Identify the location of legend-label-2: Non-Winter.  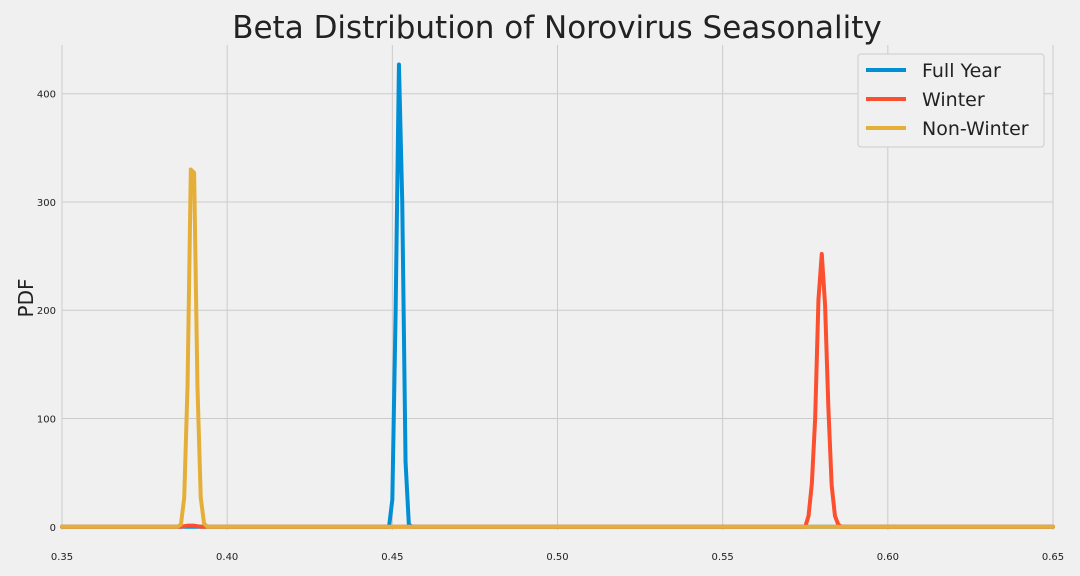
(975, 129).